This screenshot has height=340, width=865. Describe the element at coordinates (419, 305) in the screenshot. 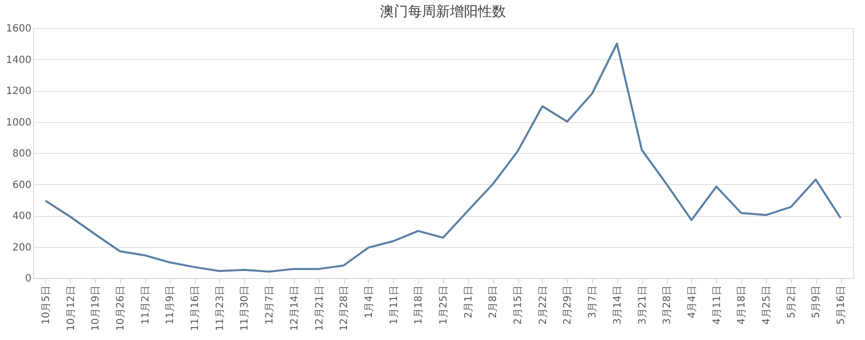

I see `x-tick-label: 1月18日` at that location.